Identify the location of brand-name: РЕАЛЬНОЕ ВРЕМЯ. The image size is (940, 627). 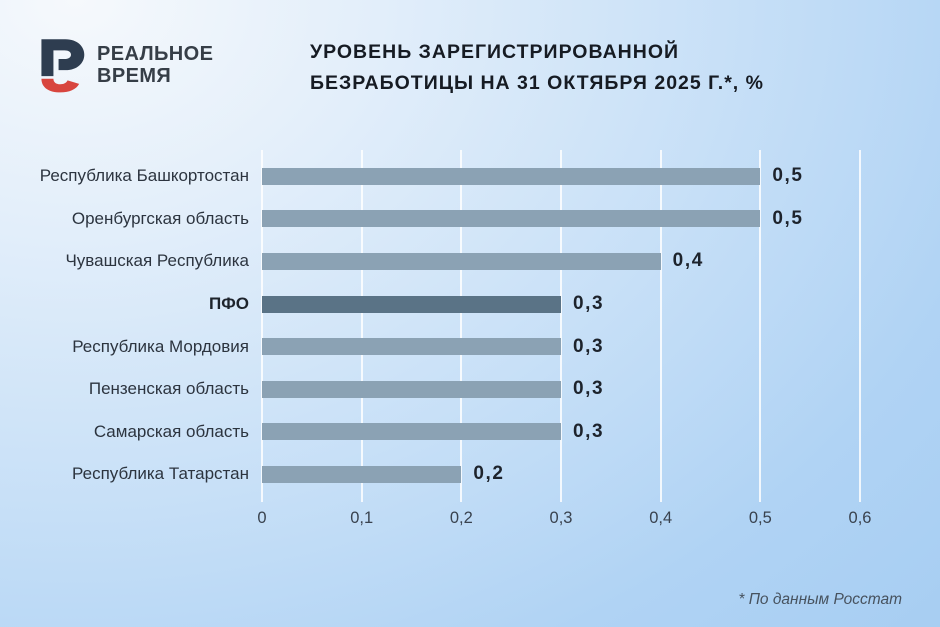
(155, 65).